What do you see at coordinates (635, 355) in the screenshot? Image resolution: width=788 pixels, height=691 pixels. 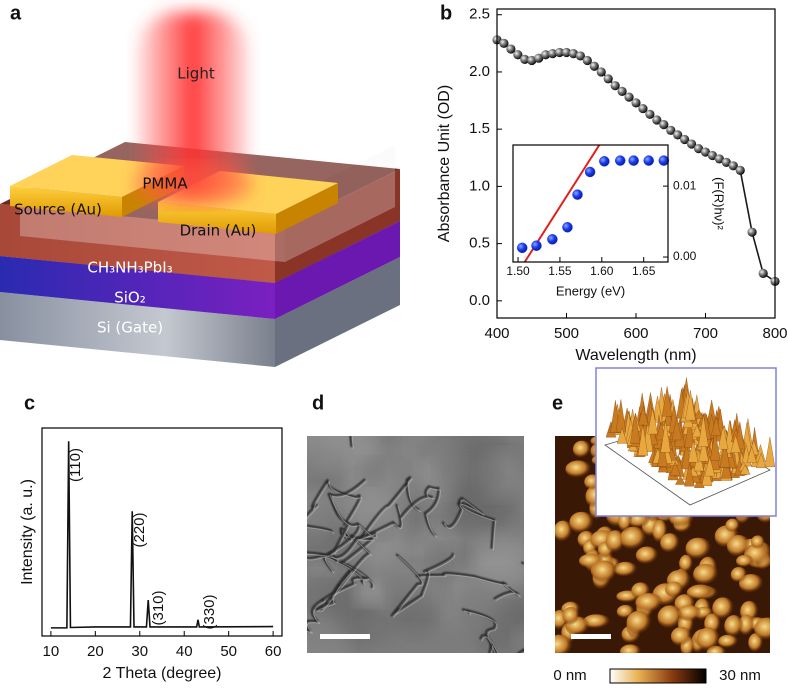 I see `x-axis-label: Wavelength (nm)` at bounding box center [635, 355].